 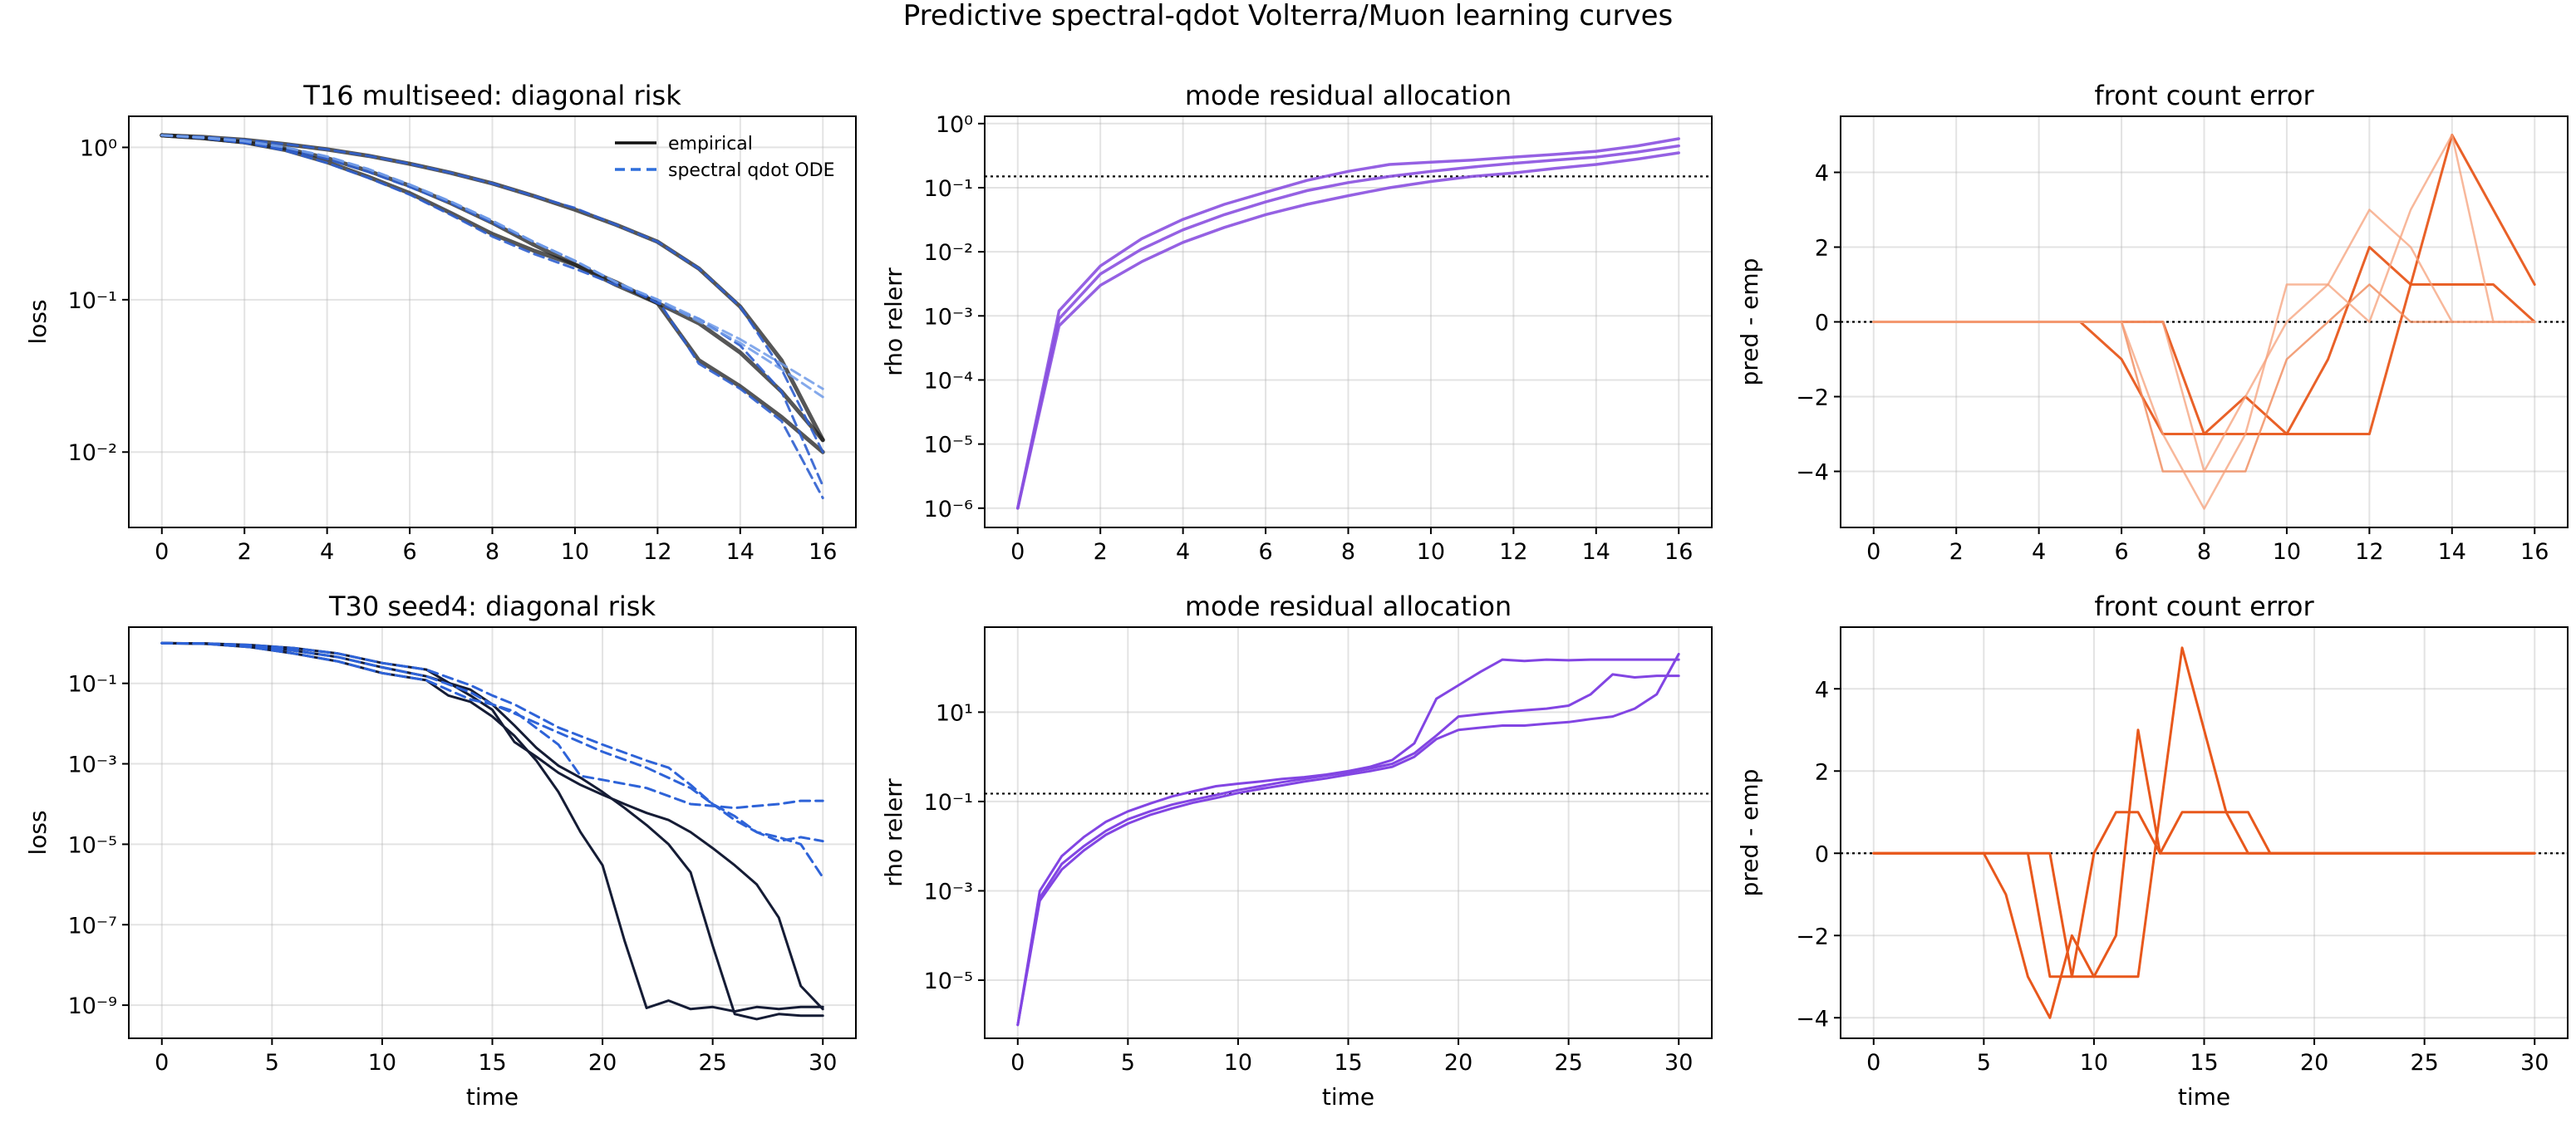 I want to click on y-tick-label: 10⁻⁹, so click(x=92, y=1006).